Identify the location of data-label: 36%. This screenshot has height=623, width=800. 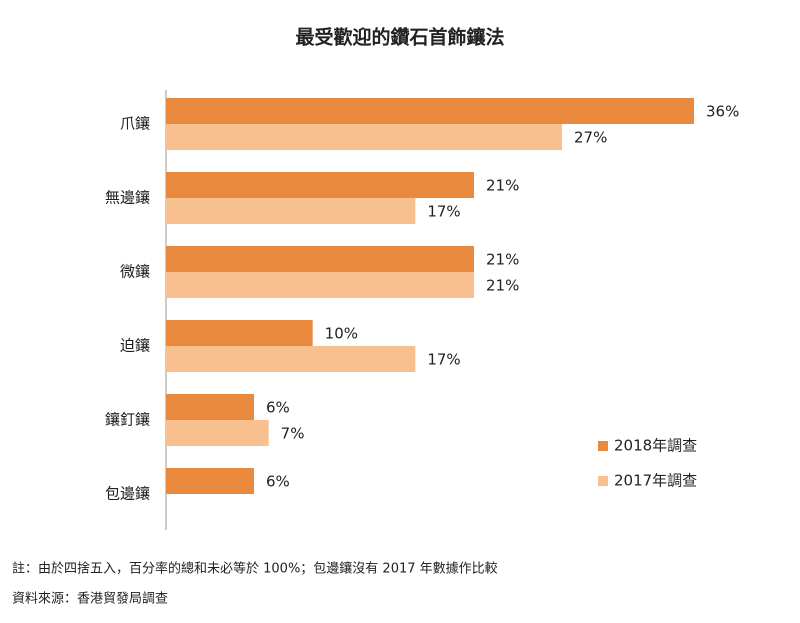
(722, 112).